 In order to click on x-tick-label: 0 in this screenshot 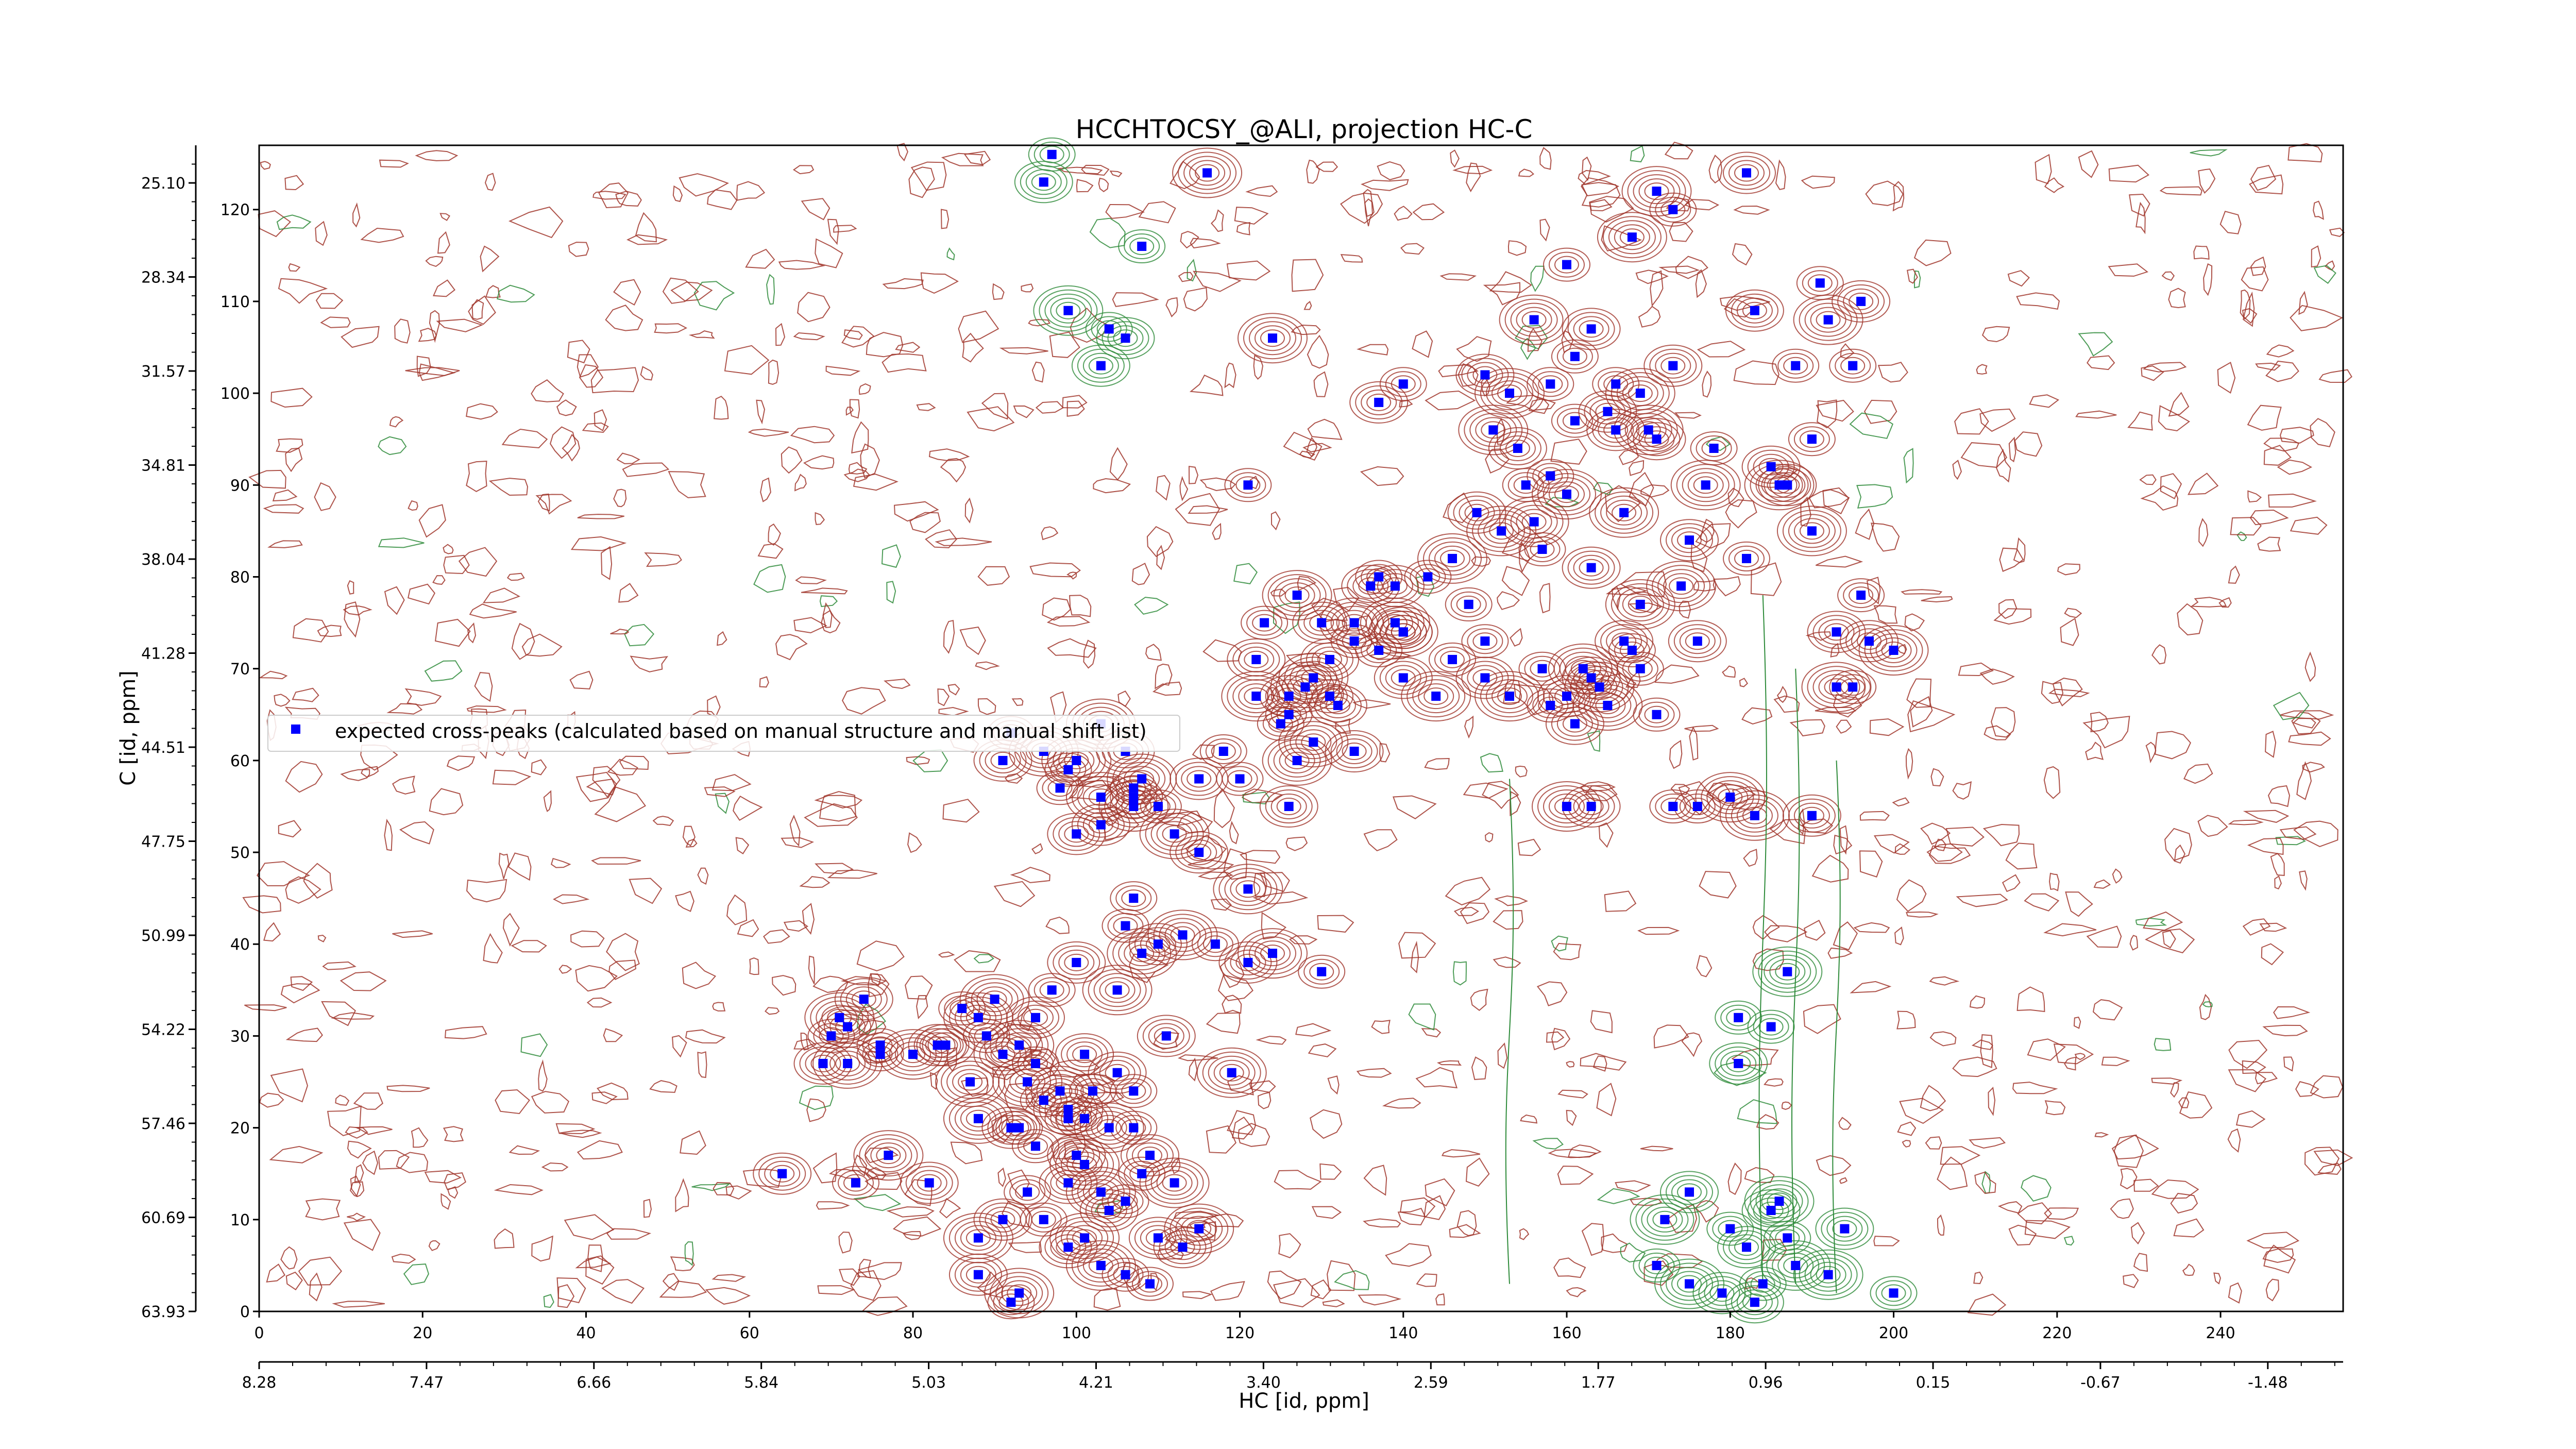, I will do `click(259, 1333)`.